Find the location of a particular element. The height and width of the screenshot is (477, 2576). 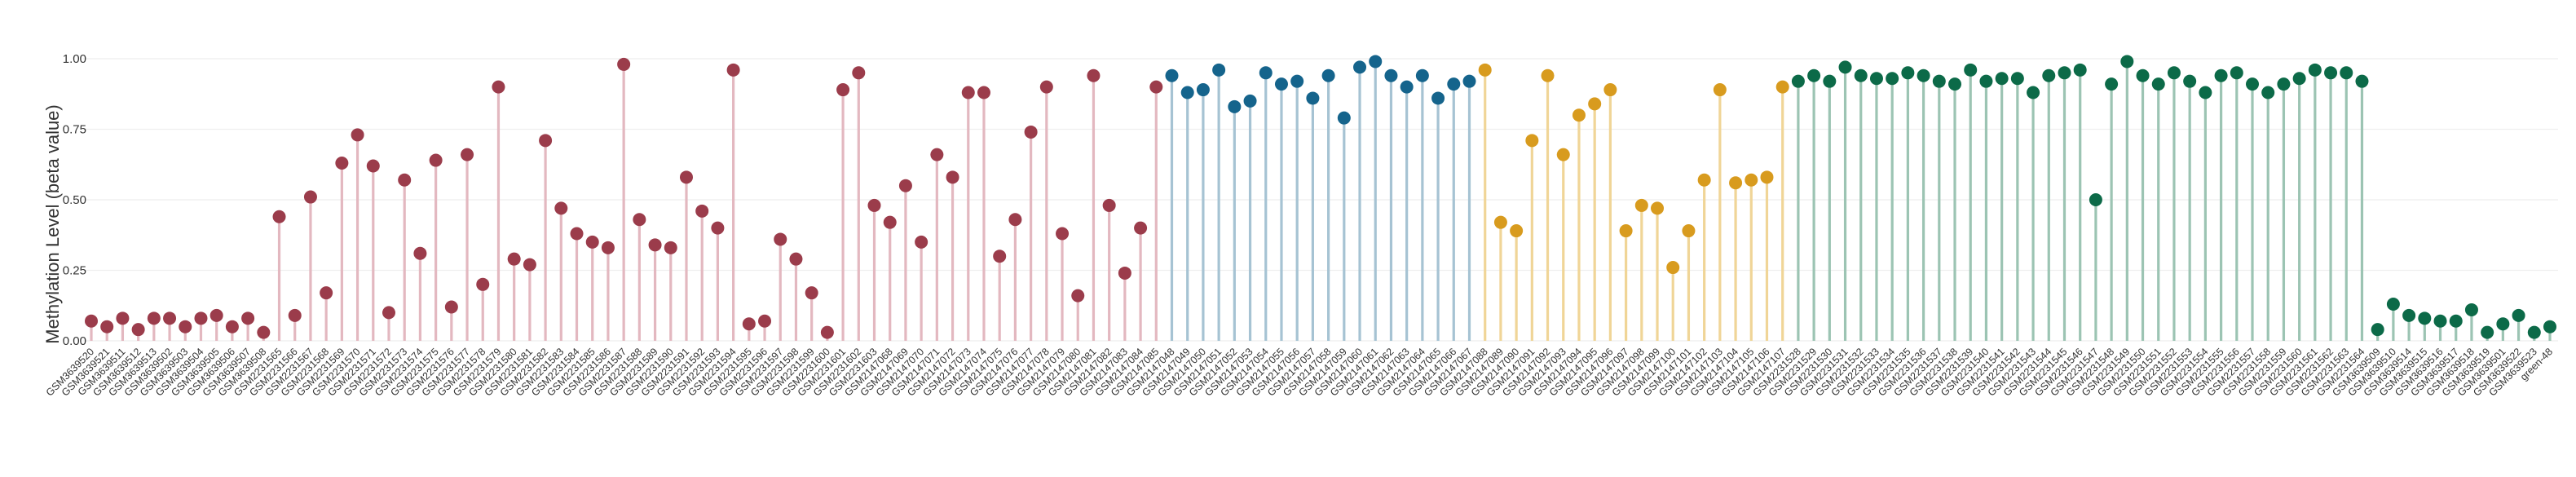

y-tick-labels: 0.00 0.25 0.50 0.75 1.00 is located at coordinates (74, 200).